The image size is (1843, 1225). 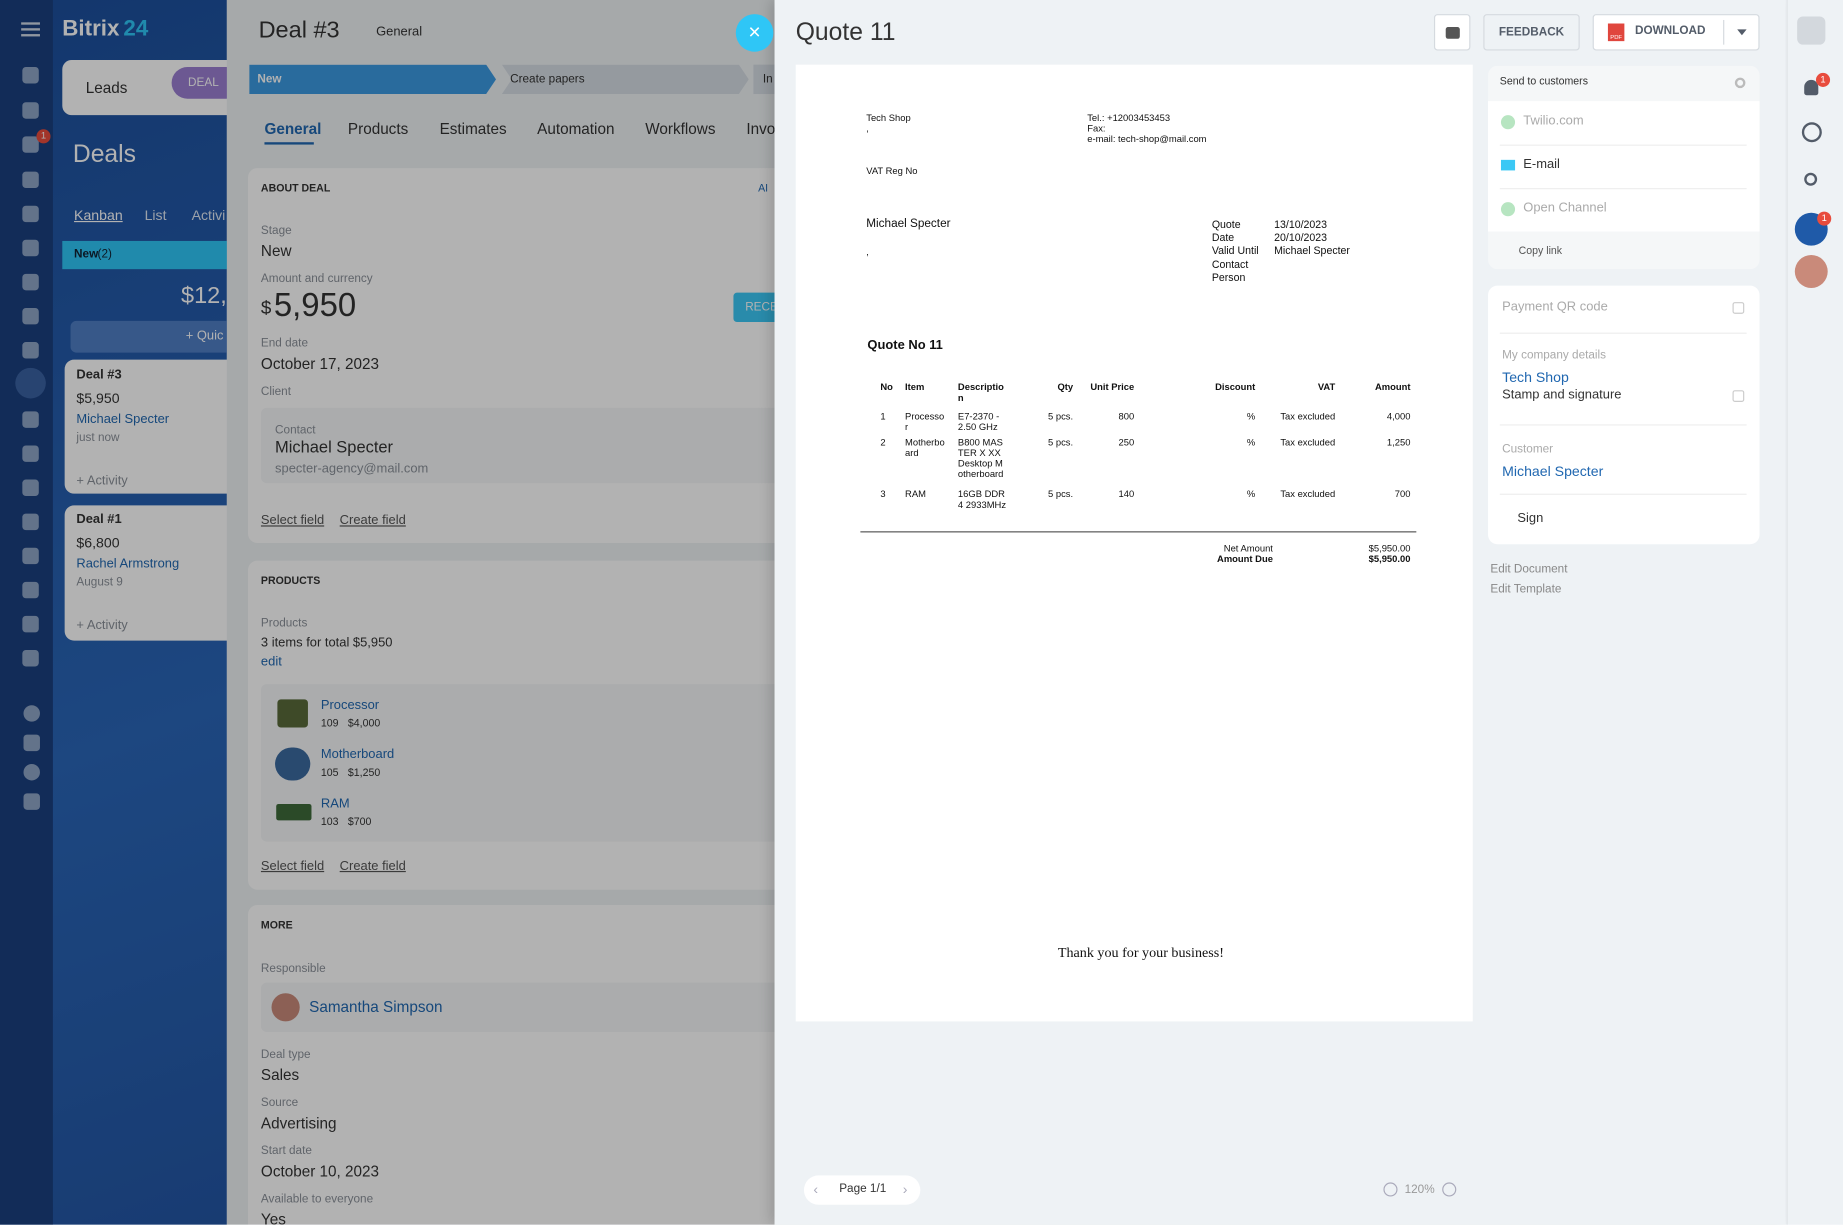 I want to click on meta-label: Contact Person, so click(x=1230, y=271).